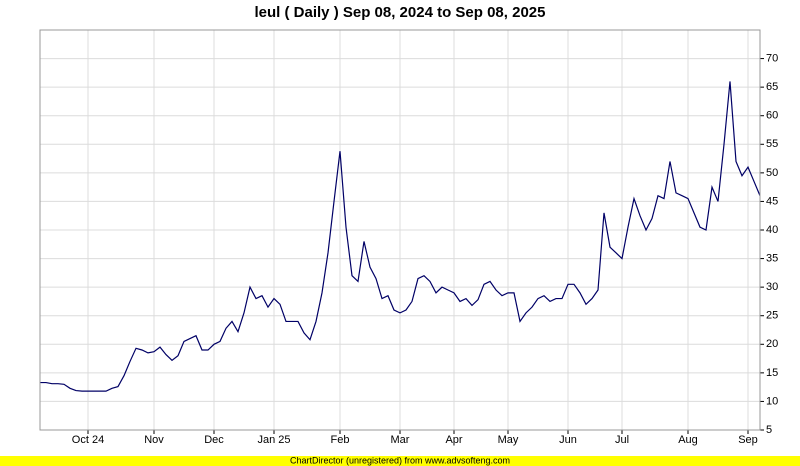 This screenshot has height=466, width=800. I want to click on y-tick-label: 60, so click(772, 116).